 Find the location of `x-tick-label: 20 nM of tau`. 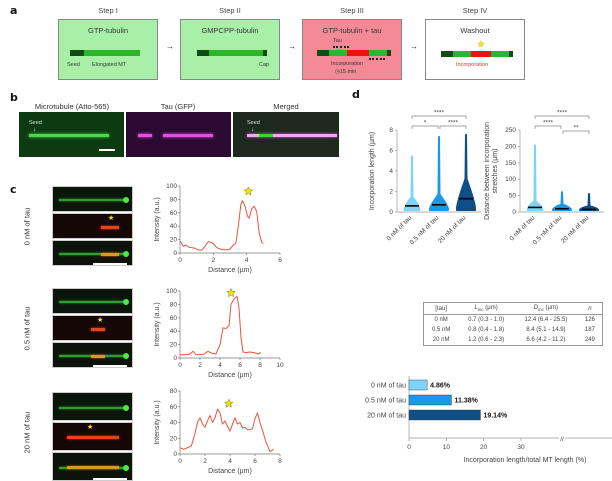

x-tick-label: 20 nM of tau is located at coordinates (452, 229).